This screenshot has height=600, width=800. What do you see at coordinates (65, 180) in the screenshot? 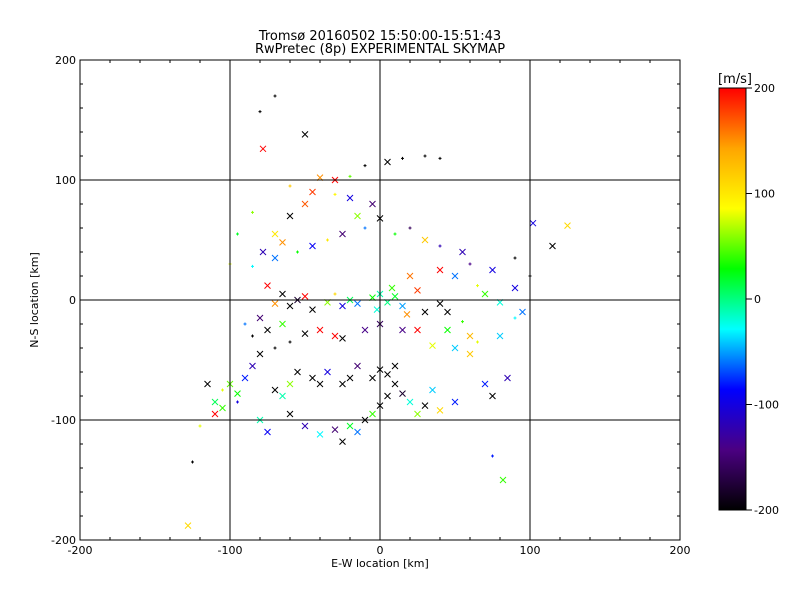
I see `y-tick-label: 100` at bounding box center [65, 180].